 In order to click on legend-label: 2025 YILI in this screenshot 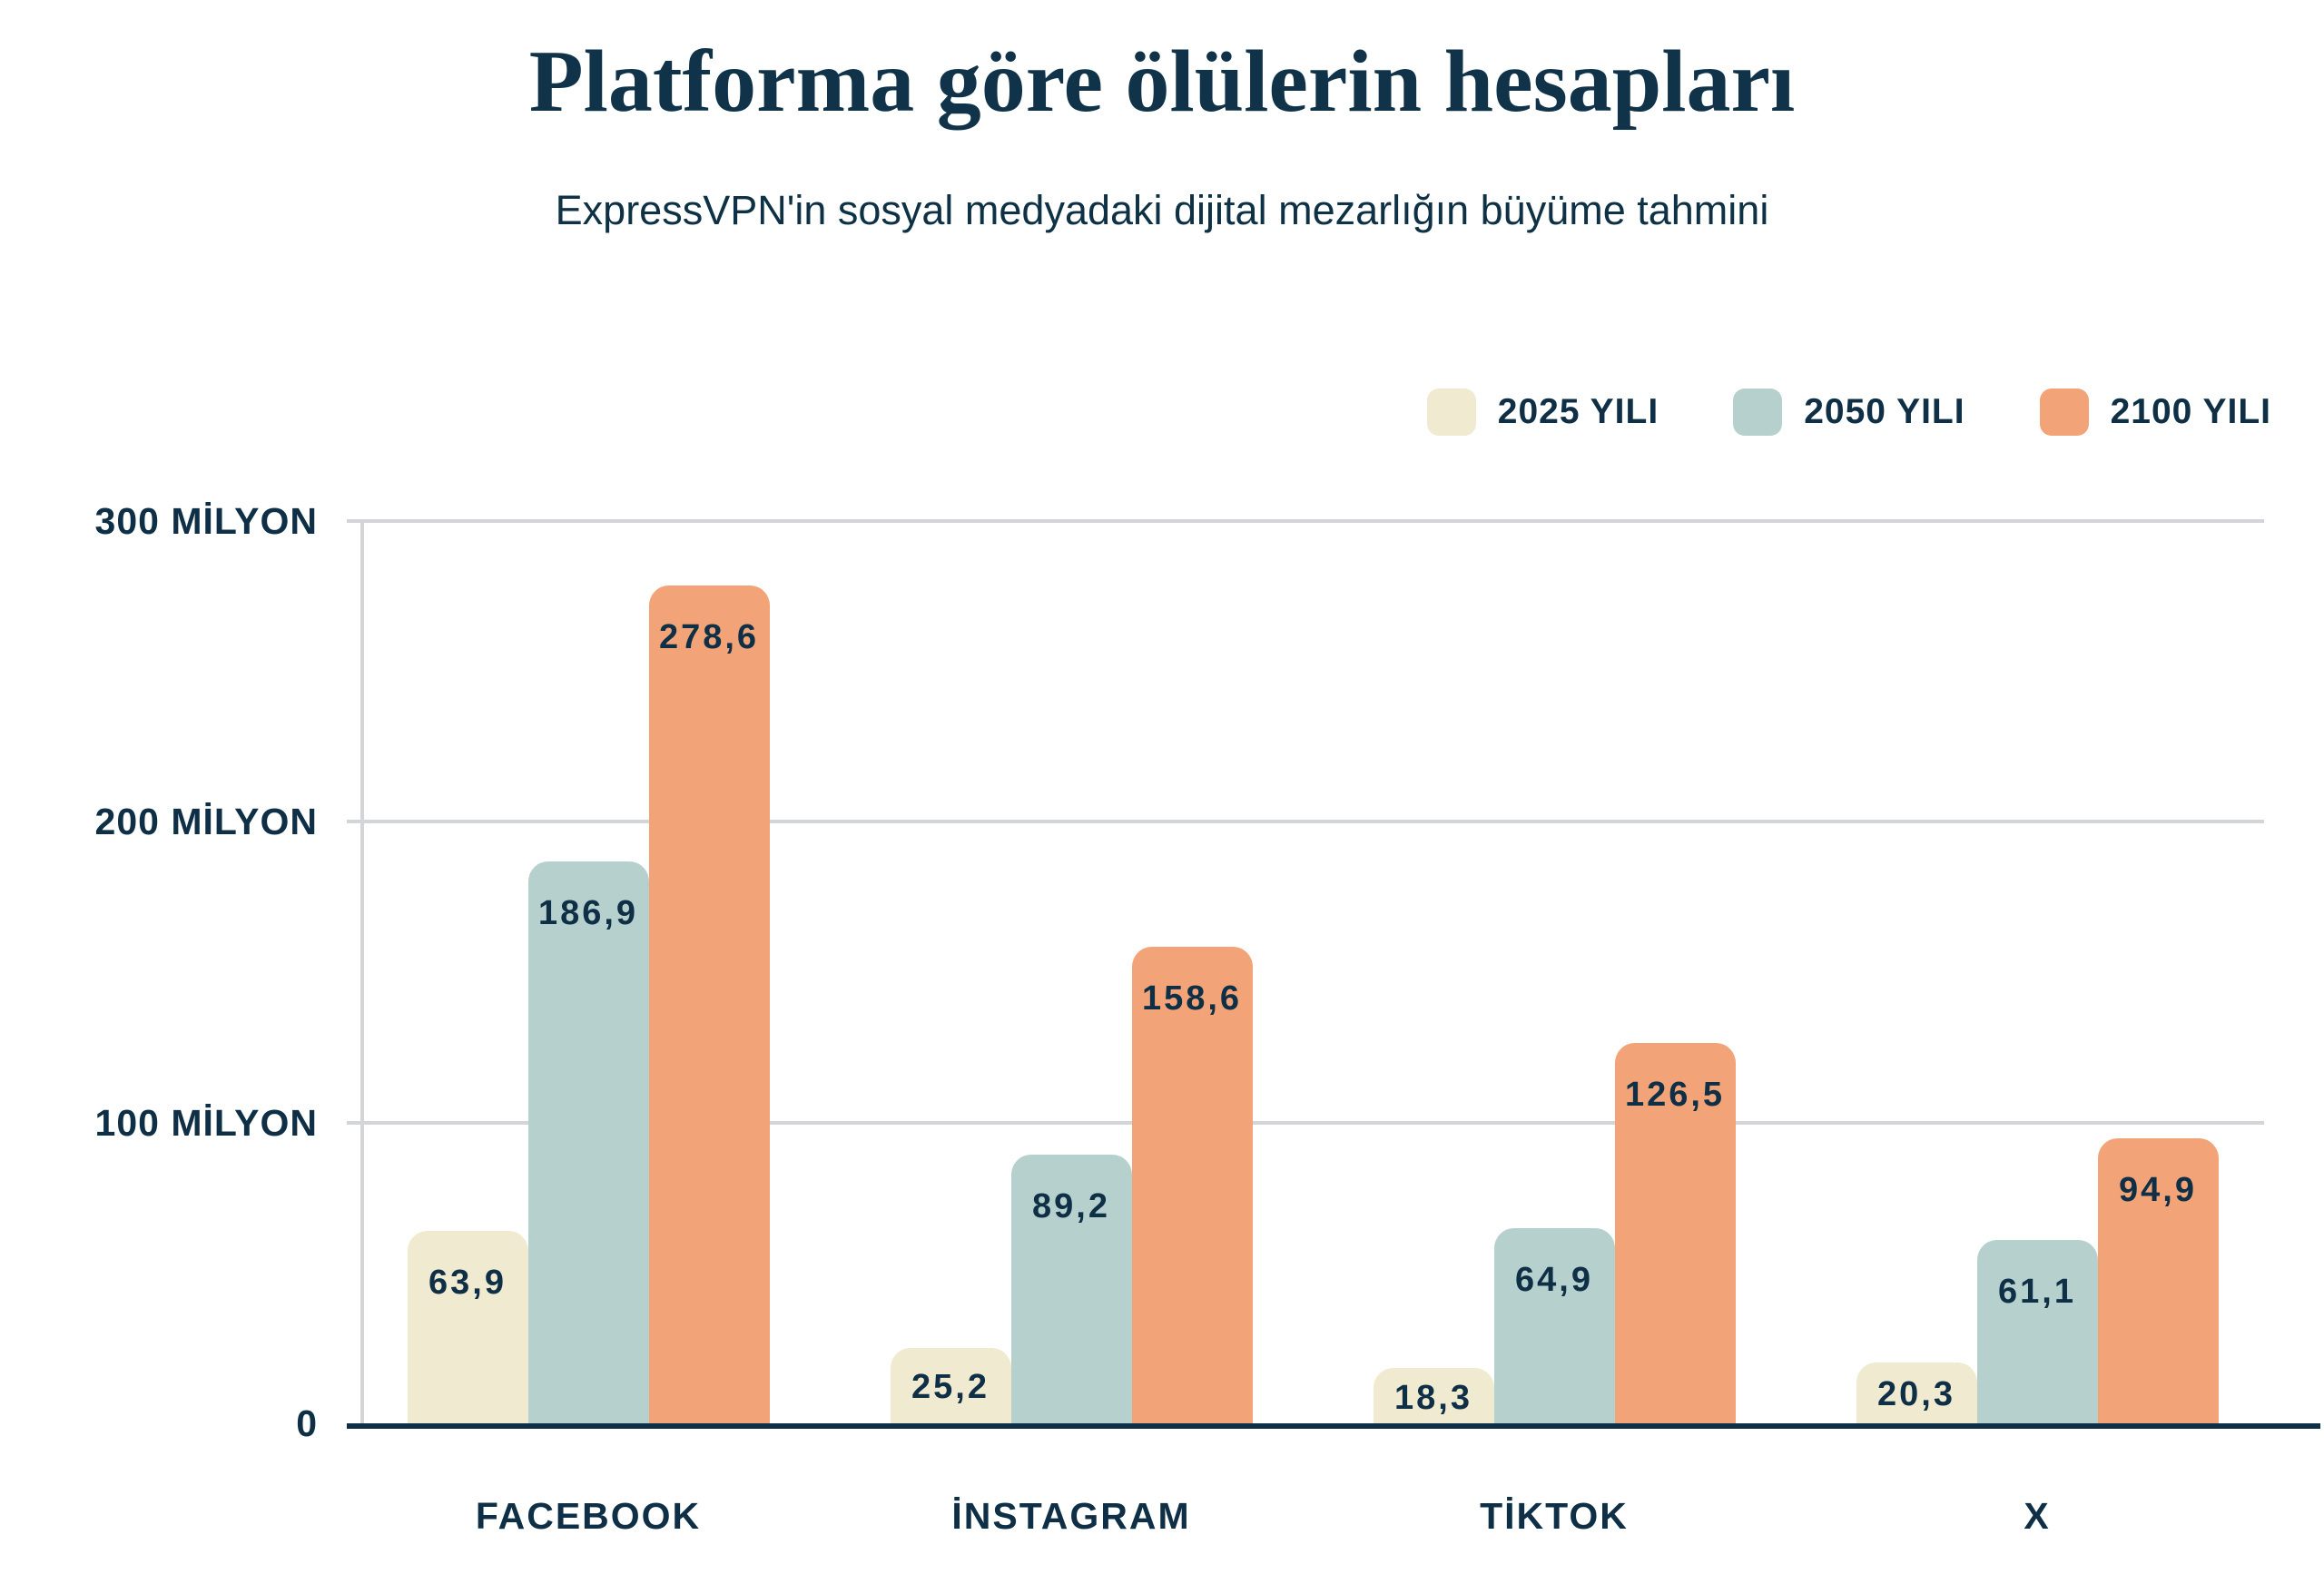, I will do `click(1578, 411)`.